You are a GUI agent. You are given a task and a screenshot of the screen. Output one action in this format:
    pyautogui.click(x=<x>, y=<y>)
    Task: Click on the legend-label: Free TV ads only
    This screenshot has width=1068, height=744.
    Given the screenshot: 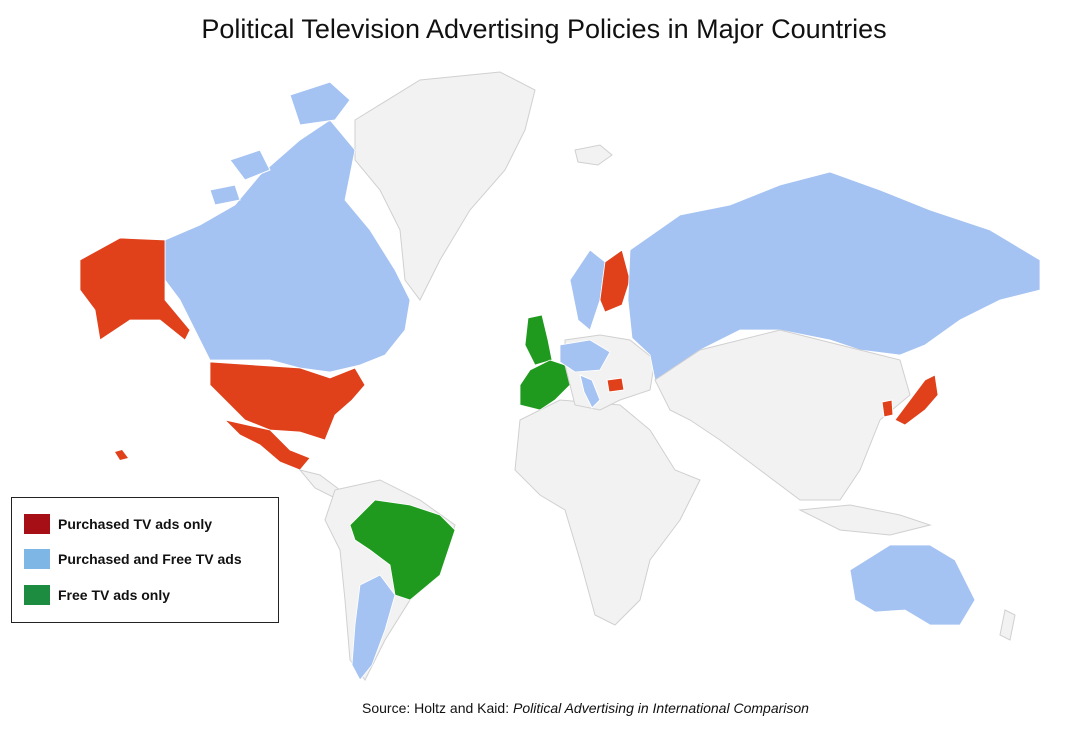 What is the action you would take?
    pyautogui.click(x=114, y=595)
    